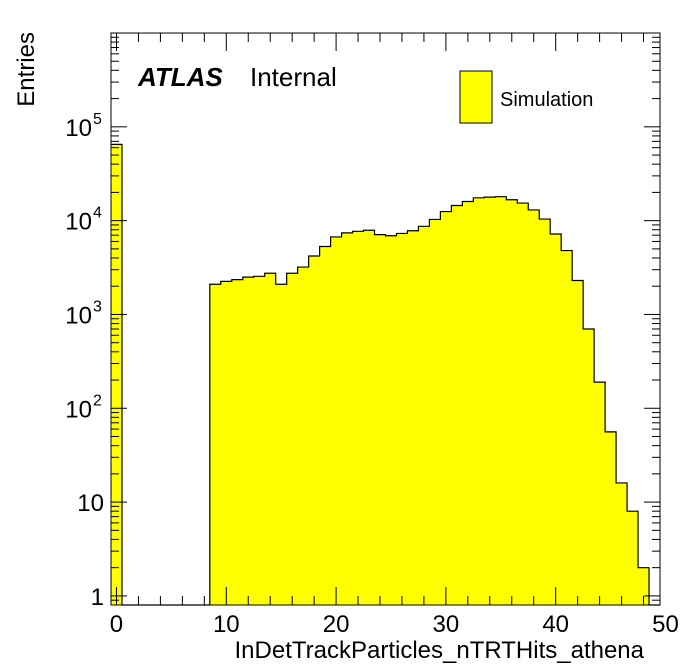  Describe the element at coordinates (97, 400) in the screenshot. I see `y-tick-exponent: 2` at that location.